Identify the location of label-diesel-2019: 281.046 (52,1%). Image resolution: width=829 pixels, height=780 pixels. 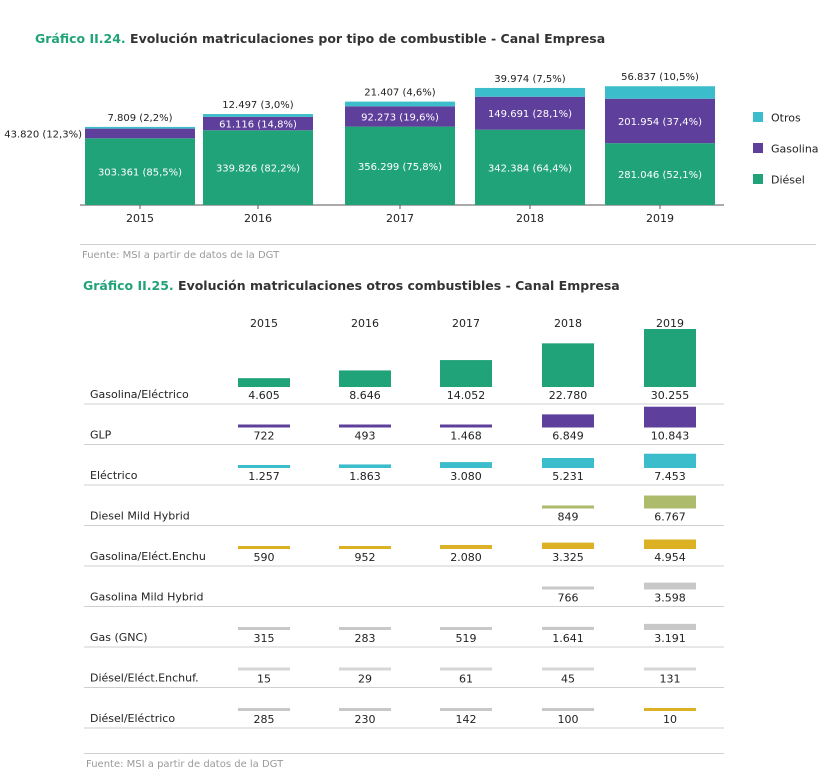
(660, 175).